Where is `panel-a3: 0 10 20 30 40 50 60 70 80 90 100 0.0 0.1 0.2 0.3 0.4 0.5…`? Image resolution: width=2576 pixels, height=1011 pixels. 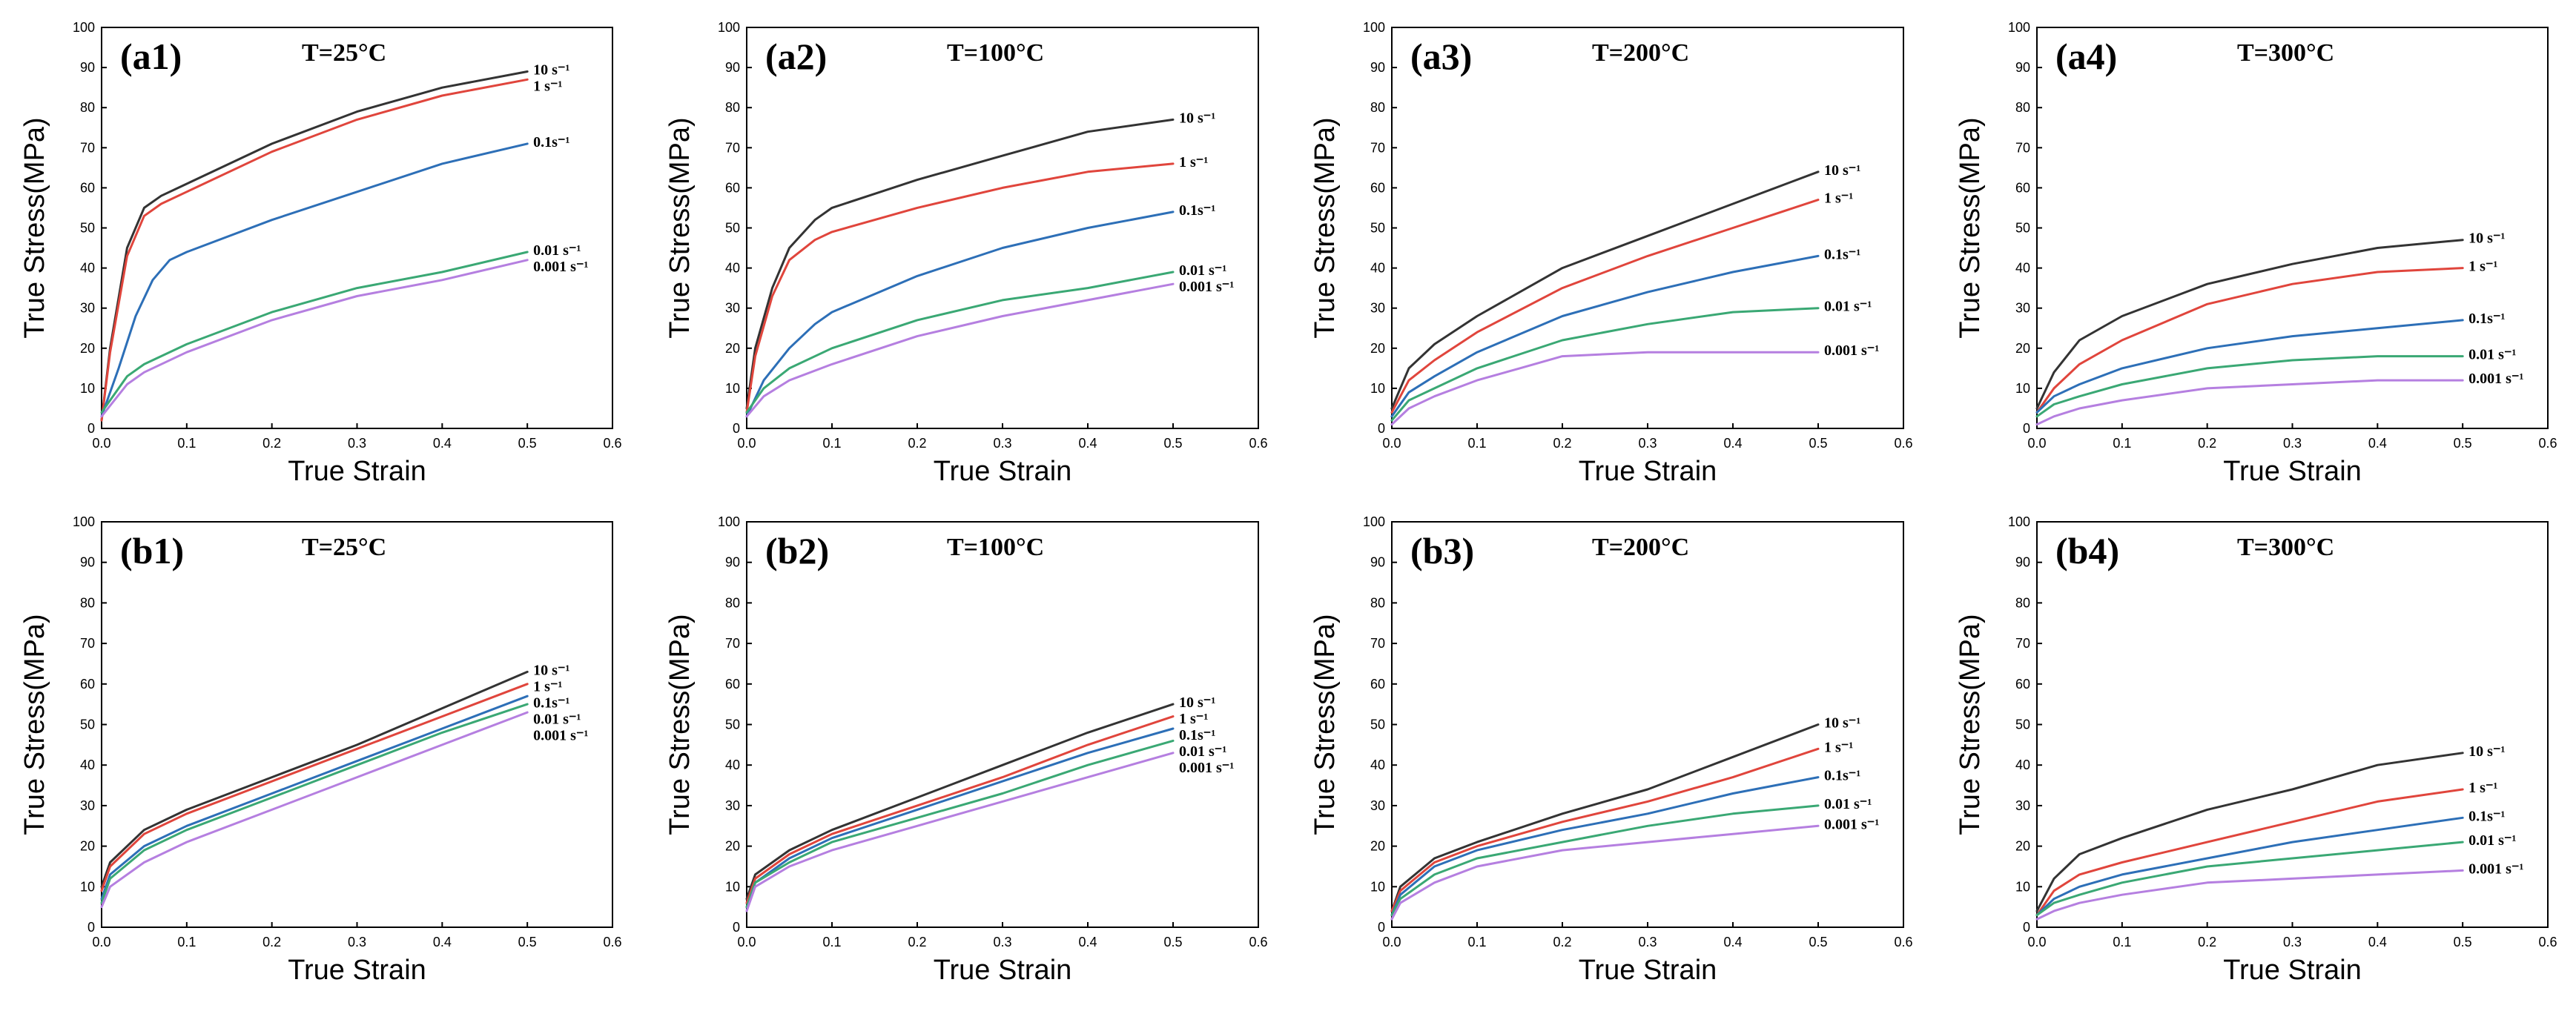 panel-a3: 0 10 20 30 40 50 60 70 80 90 100 0.0 0.1 0.2 0.3 0.4 0.5… is located at coordinates (1611, 254).